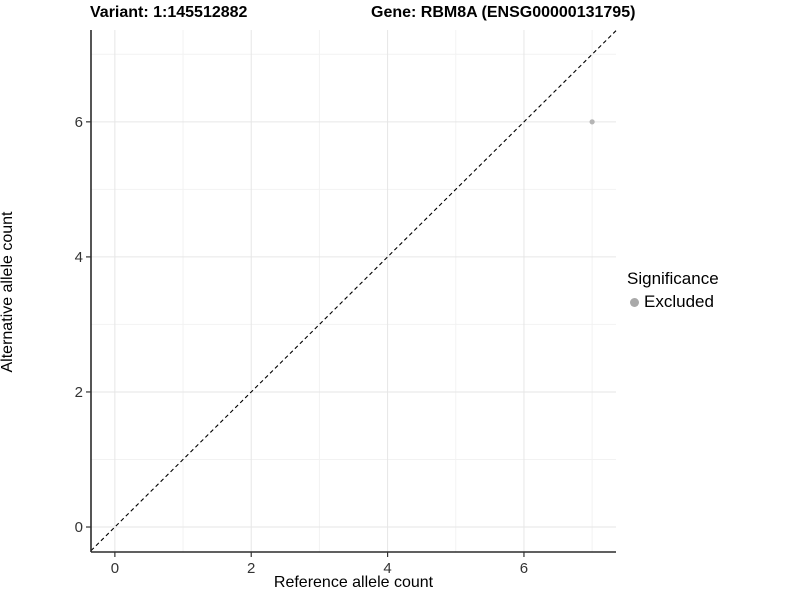  Describe the element at coordinates (387, 568) in the screenshot. I see `x-tick-label: 4` at that location.